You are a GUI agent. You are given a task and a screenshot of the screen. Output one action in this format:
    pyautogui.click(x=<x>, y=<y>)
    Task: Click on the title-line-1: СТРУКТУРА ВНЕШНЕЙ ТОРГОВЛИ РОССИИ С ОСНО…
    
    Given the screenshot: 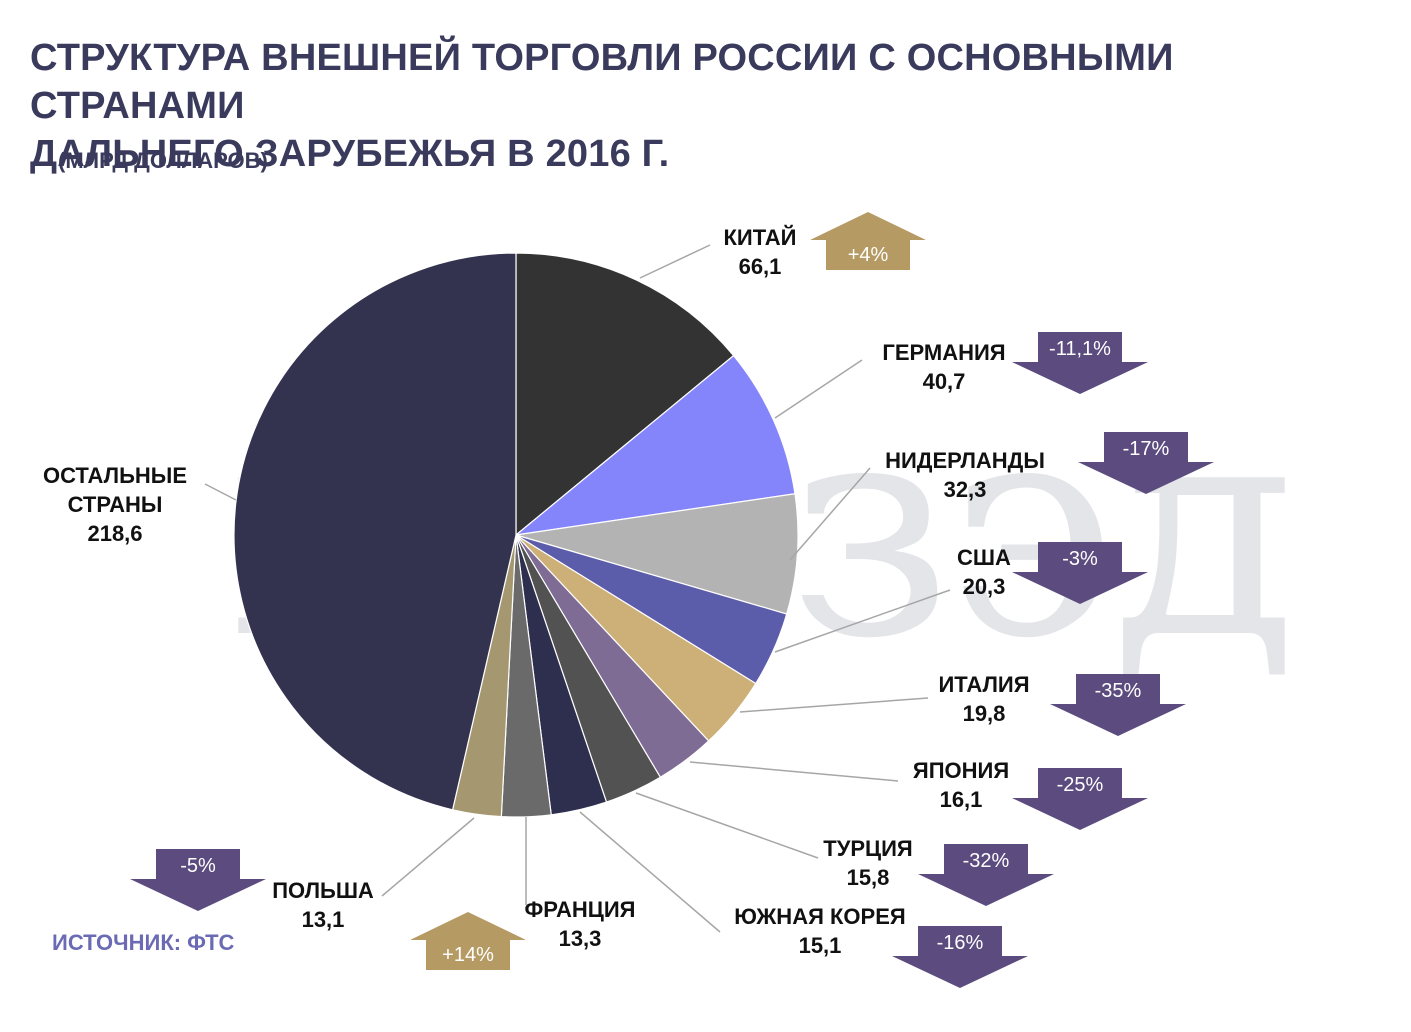 What is the action you would take?
    pyautogui.click(x=602, y=82)
    